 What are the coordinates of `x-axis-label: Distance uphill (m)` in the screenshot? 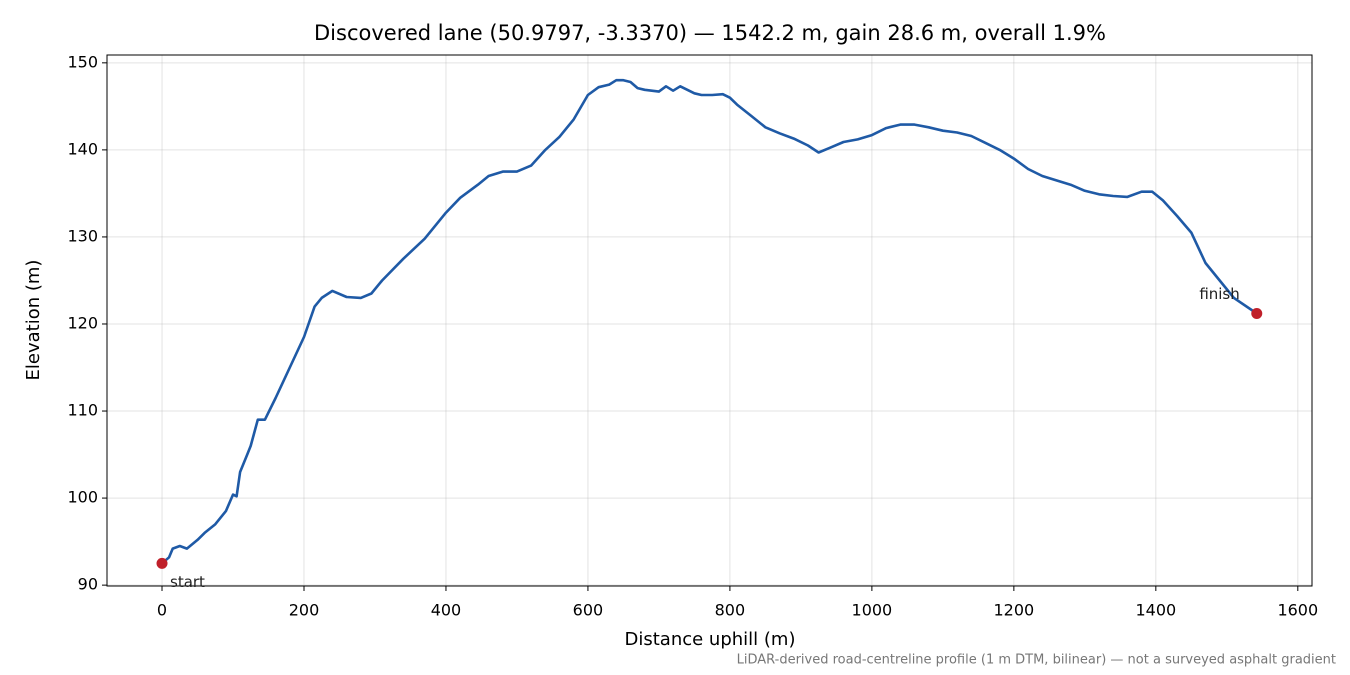 It's located at (710, 639).